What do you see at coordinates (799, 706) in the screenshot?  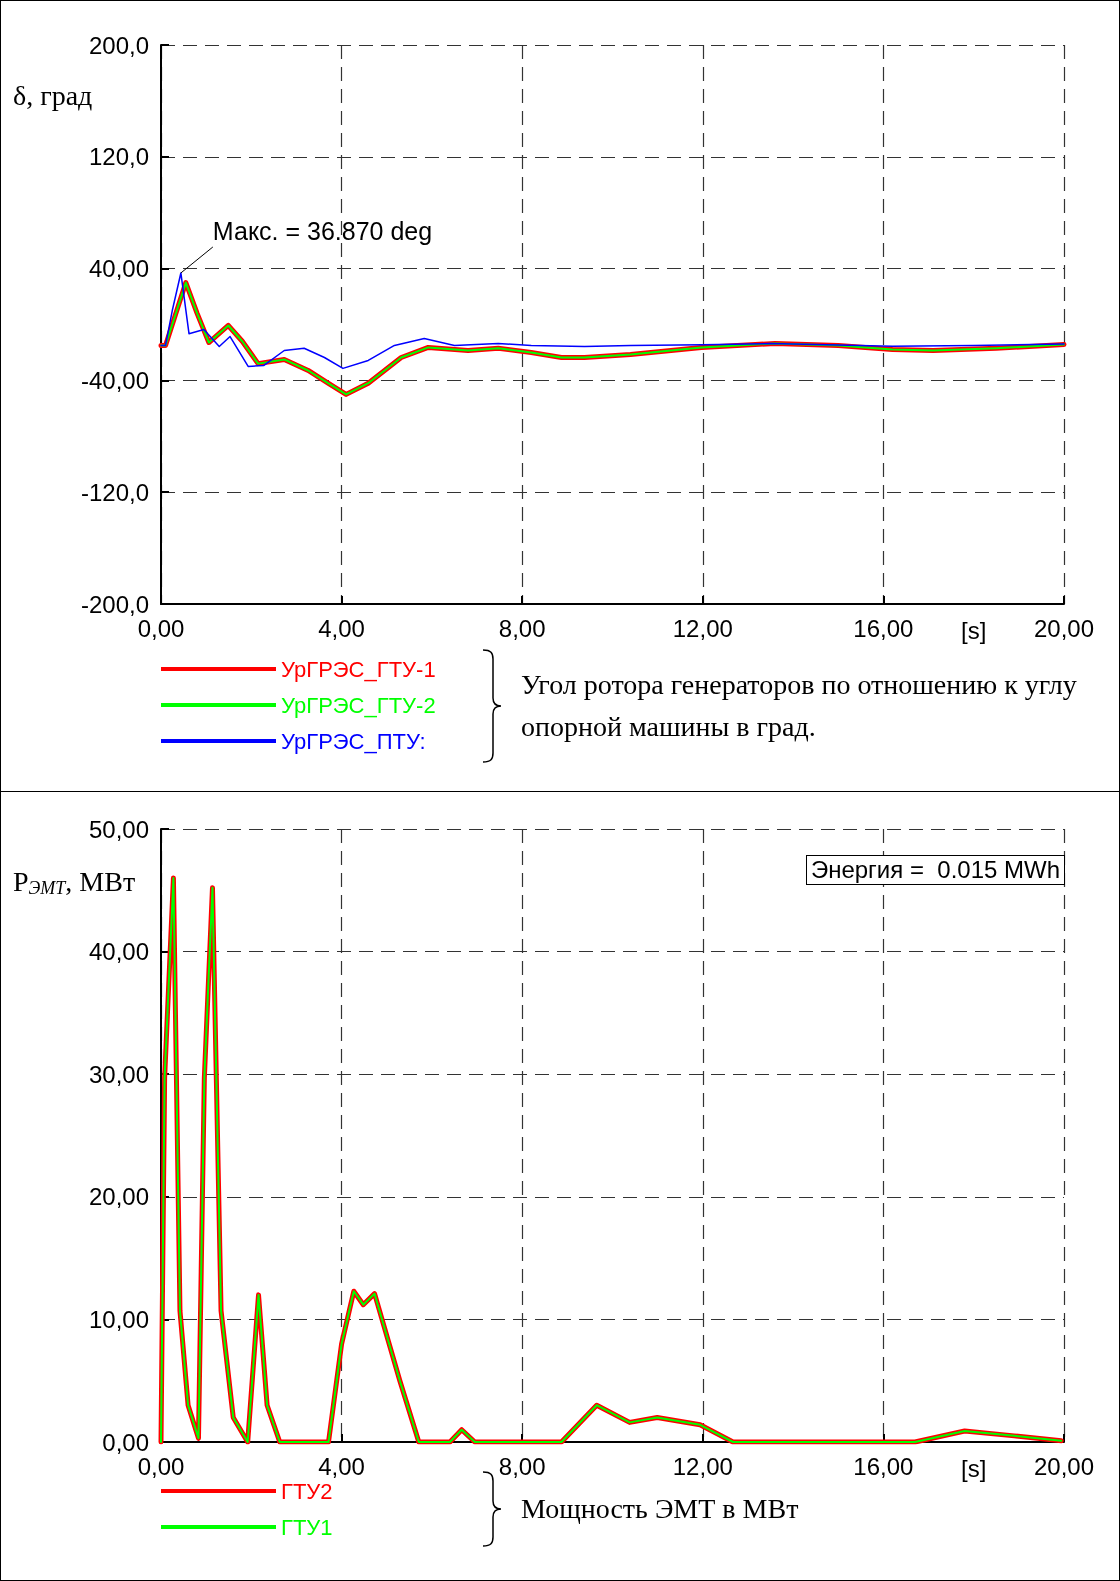 I see `text: Угол ротора генераторов по отношению к углу опорной машины в град.` at bounding box center [799, 706].